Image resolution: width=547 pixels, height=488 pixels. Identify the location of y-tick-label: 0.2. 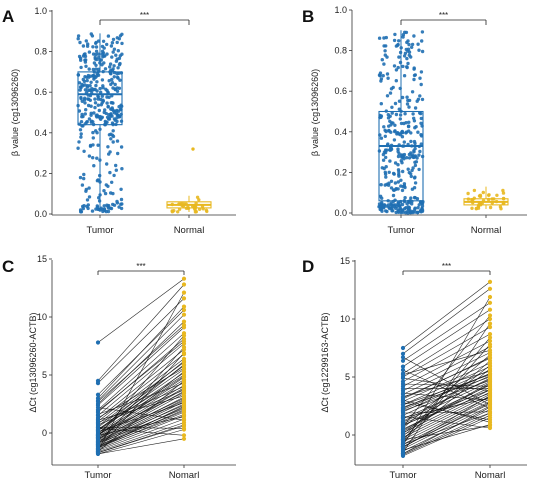
(340, 172).